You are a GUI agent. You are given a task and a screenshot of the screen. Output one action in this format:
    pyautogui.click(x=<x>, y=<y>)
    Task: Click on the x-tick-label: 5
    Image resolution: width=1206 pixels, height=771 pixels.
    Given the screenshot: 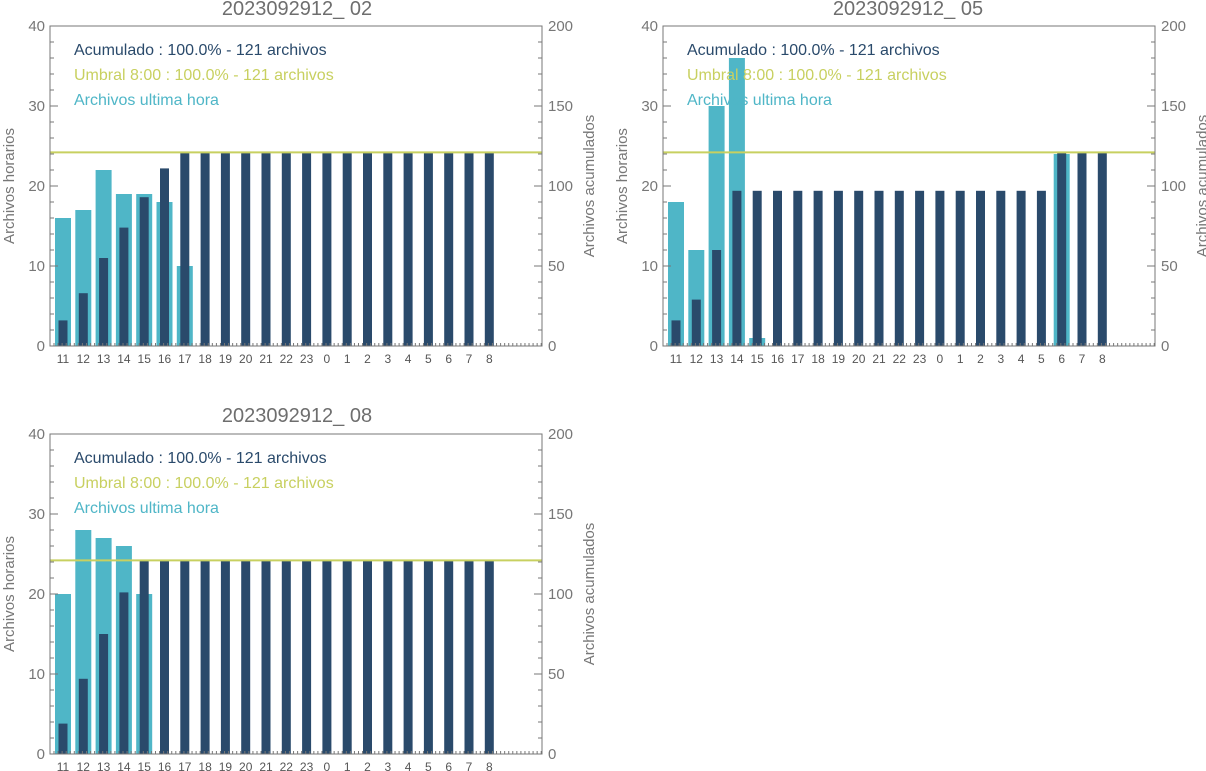 What is the action you would take?
    pyautogui.click(x=428, y=359)
    